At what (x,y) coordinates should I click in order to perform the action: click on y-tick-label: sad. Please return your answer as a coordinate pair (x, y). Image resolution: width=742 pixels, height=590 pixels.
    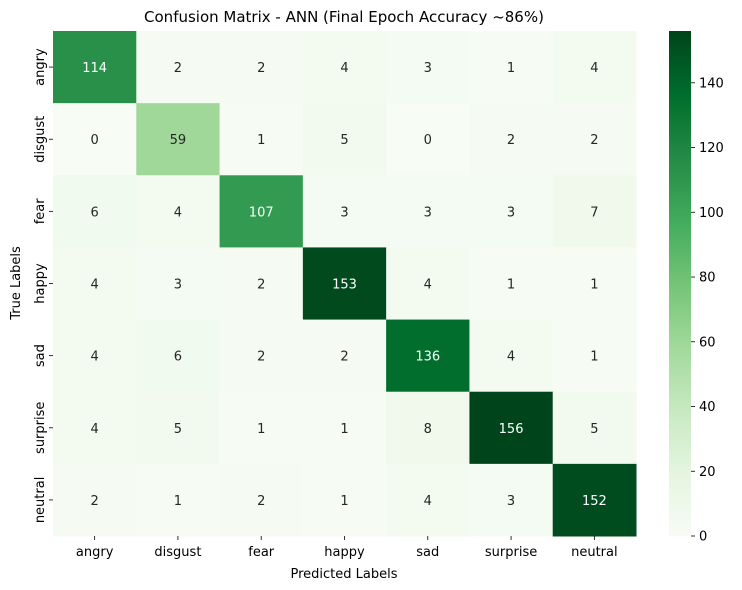
    Looking at the image, I should click on (40, 355).